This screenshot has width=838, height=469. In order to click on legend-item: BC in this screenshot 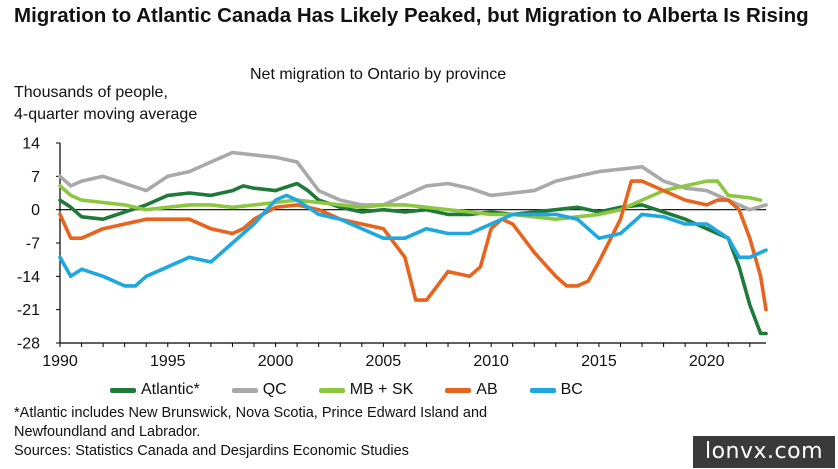, I will do `click(556, 390)`.